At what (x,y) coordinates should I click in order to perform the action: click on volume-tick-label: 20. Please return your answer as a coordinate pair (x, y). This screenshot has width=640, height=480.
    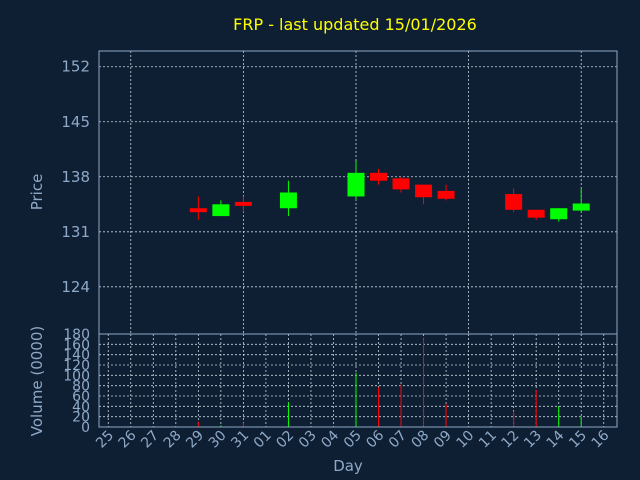
    Looking at the image, I should click on (81, 418).